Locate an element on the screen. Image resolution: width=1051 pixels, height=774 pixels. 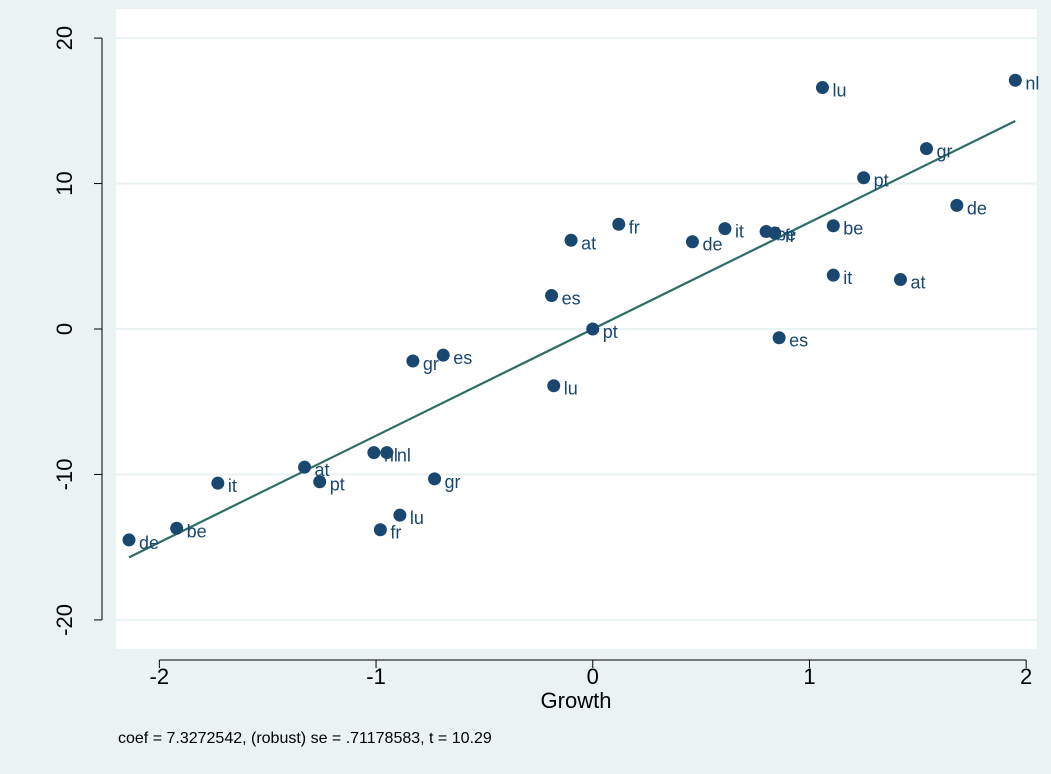
y-tick-label: -10 is located at coordinates (64, 475).